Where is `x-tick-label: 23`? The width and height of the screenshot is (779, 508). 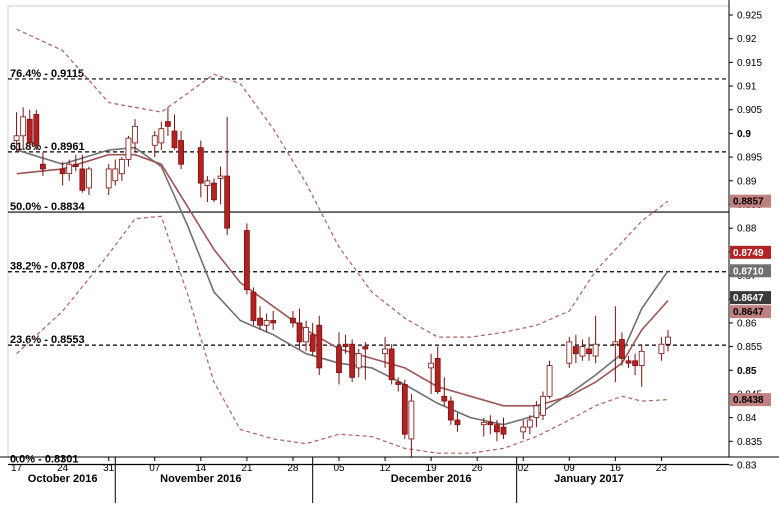 x-tick-label: 23 is located at coordinates (662, 468).